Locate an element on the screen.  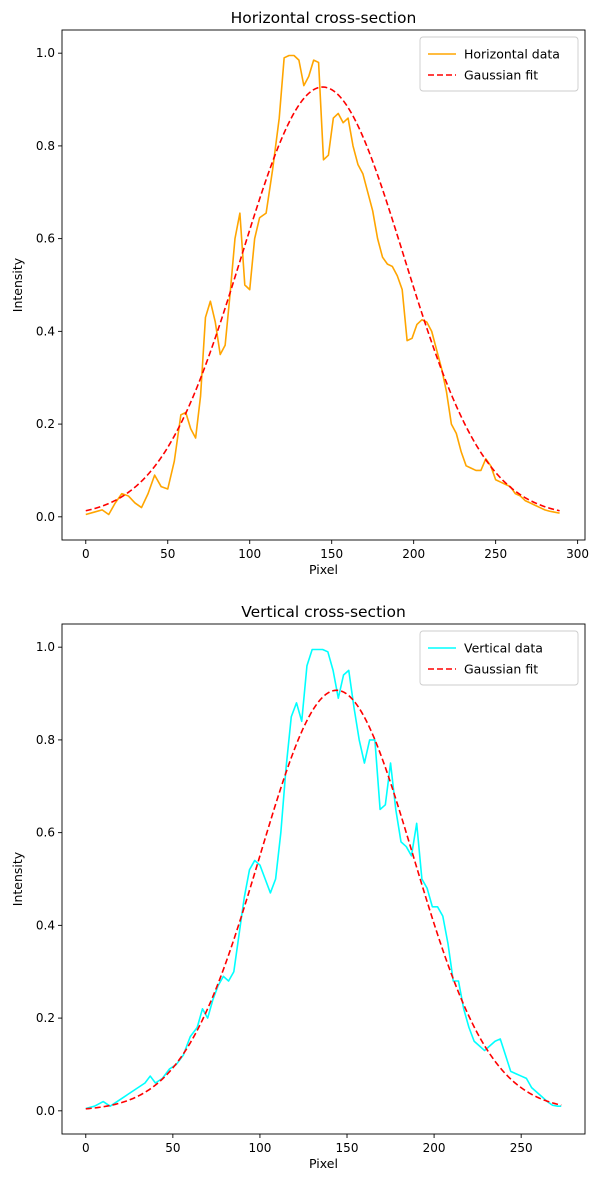
x-tick-label: 300 is located at coordinates (577, 554).